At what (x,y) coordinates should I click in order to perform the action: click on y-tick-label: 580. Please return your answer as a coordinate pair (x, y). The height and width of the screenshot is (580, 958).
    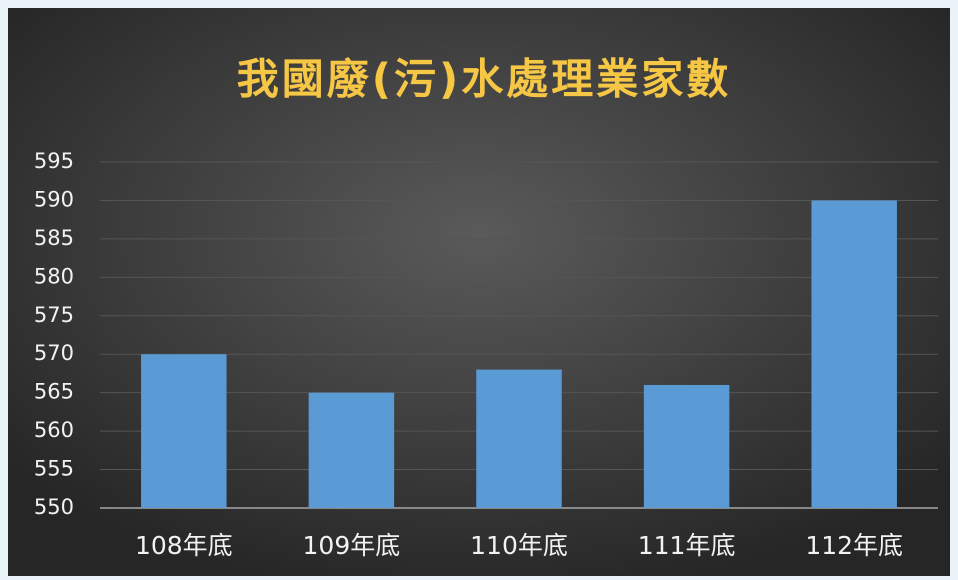
    Looking at the image, I should click on (54, 276).